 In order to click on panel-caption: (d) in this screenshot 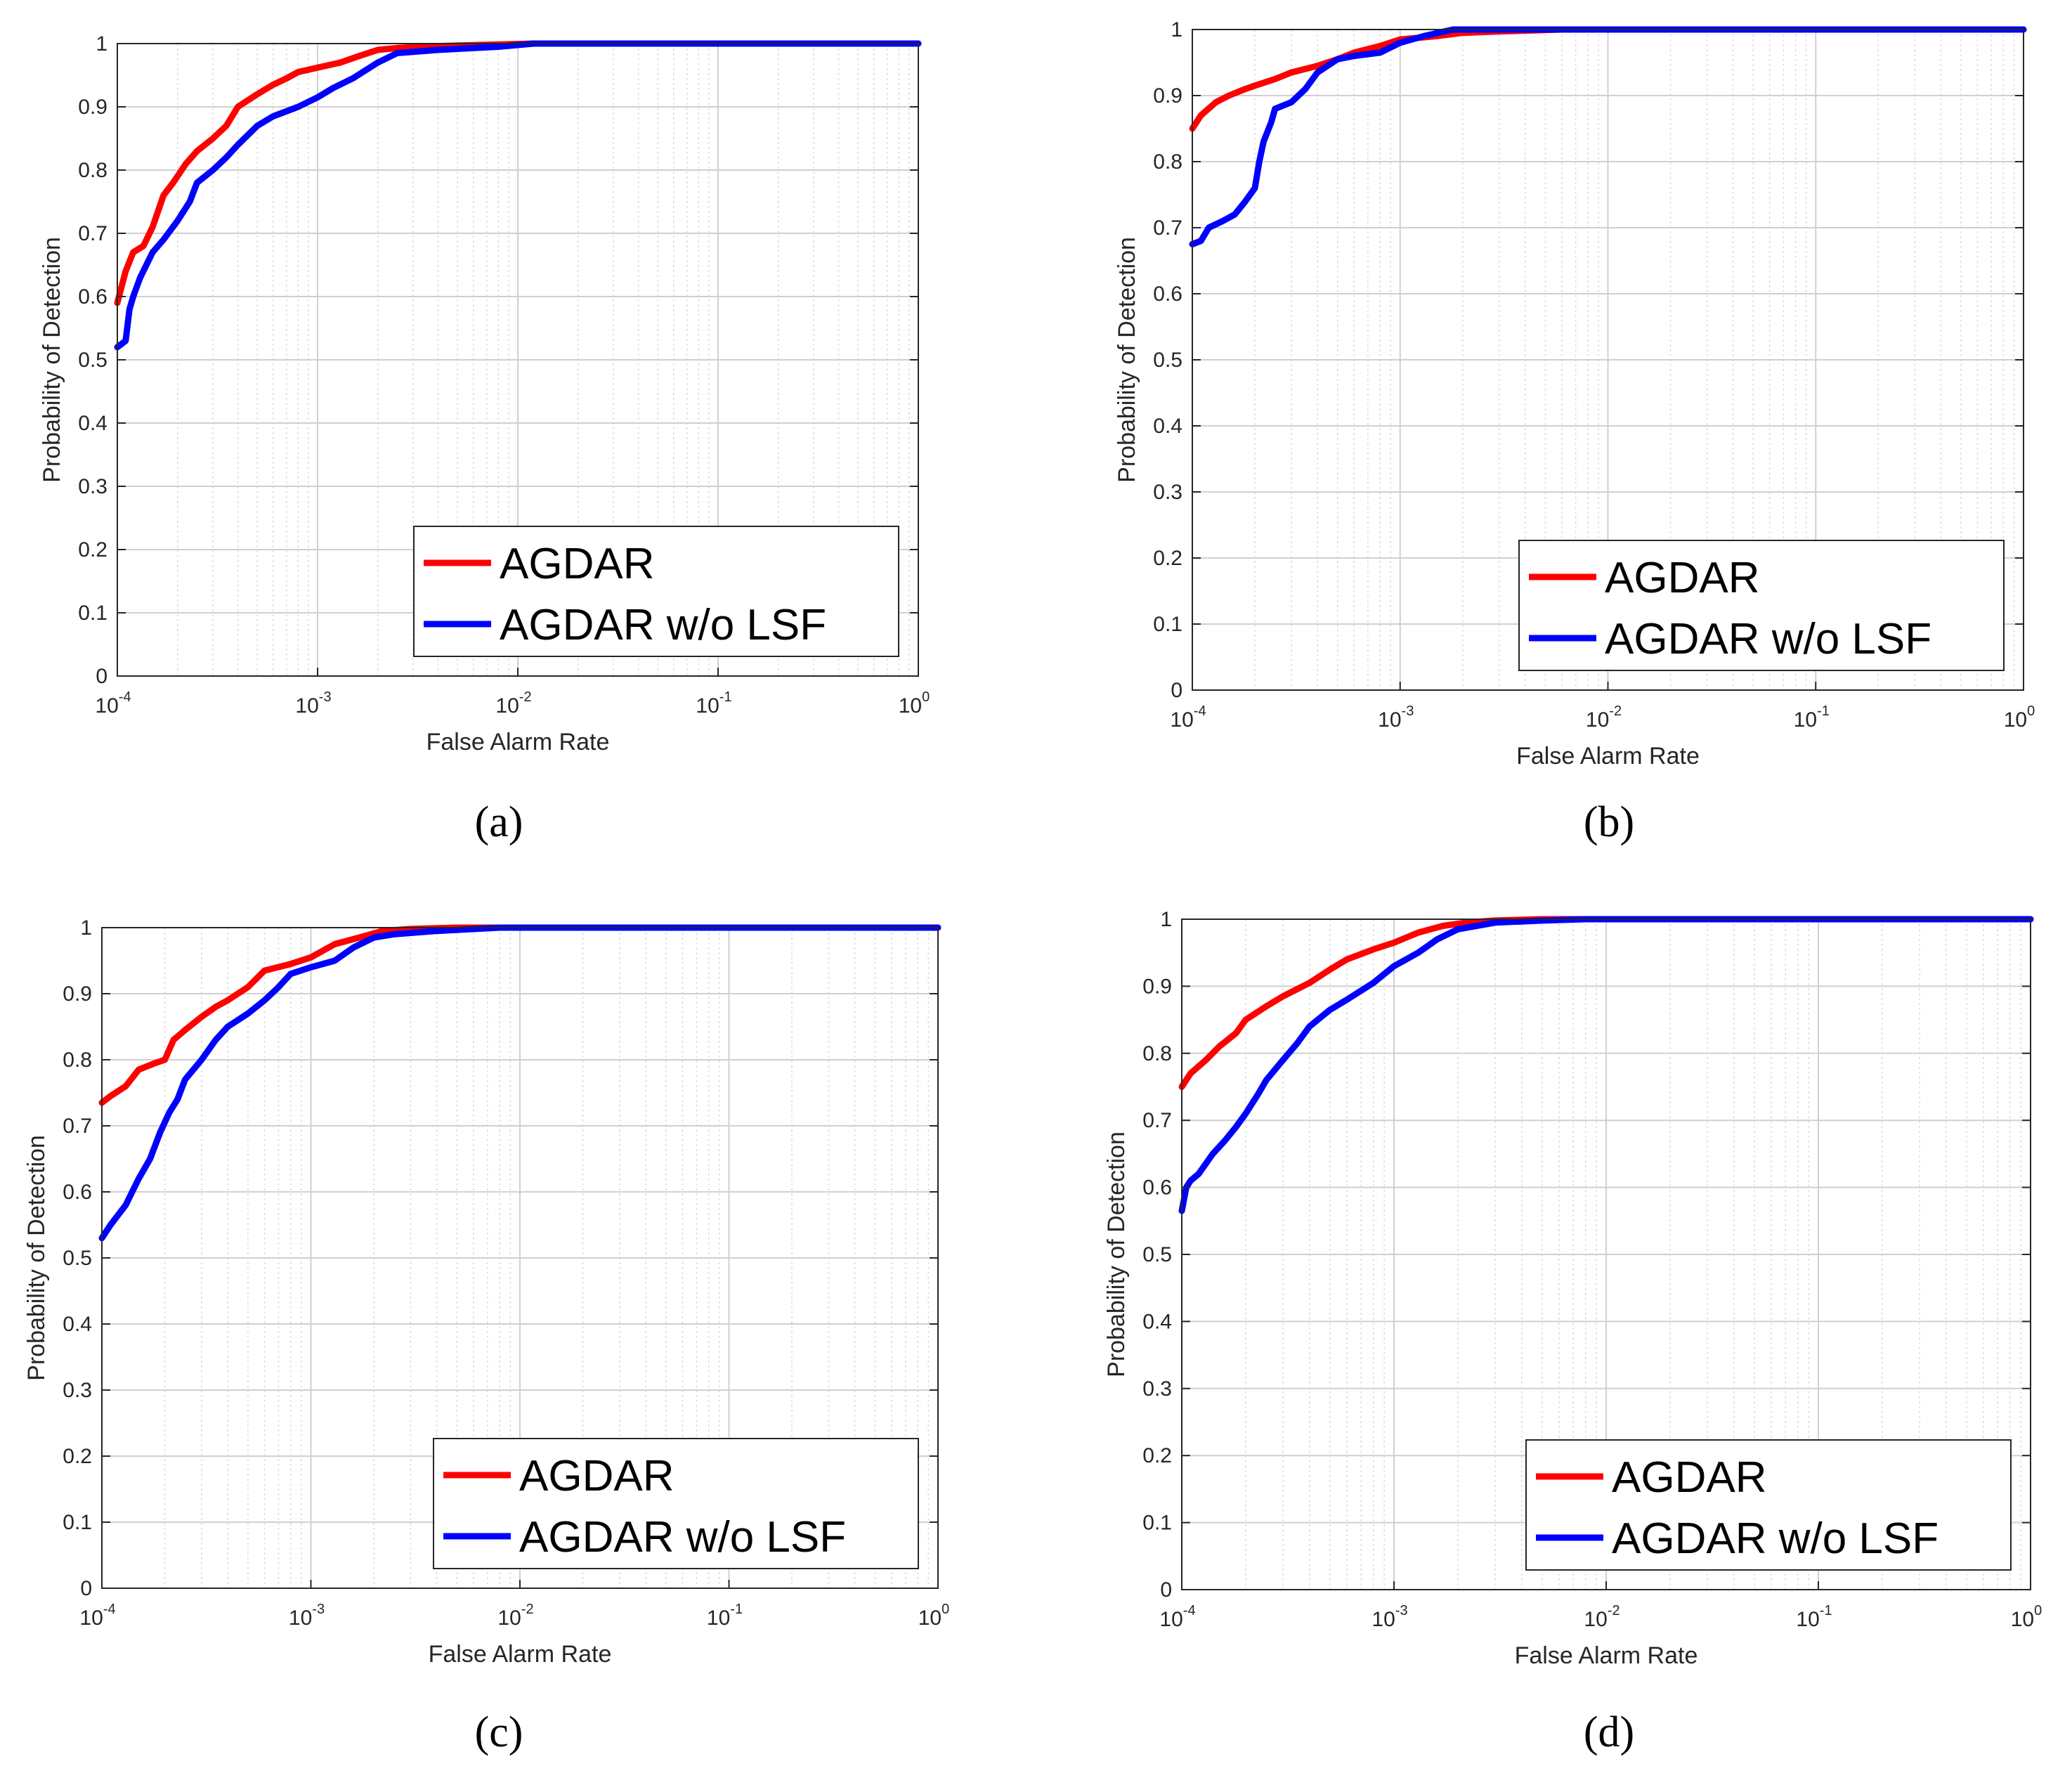, I will do `click(1609, 1732)`.